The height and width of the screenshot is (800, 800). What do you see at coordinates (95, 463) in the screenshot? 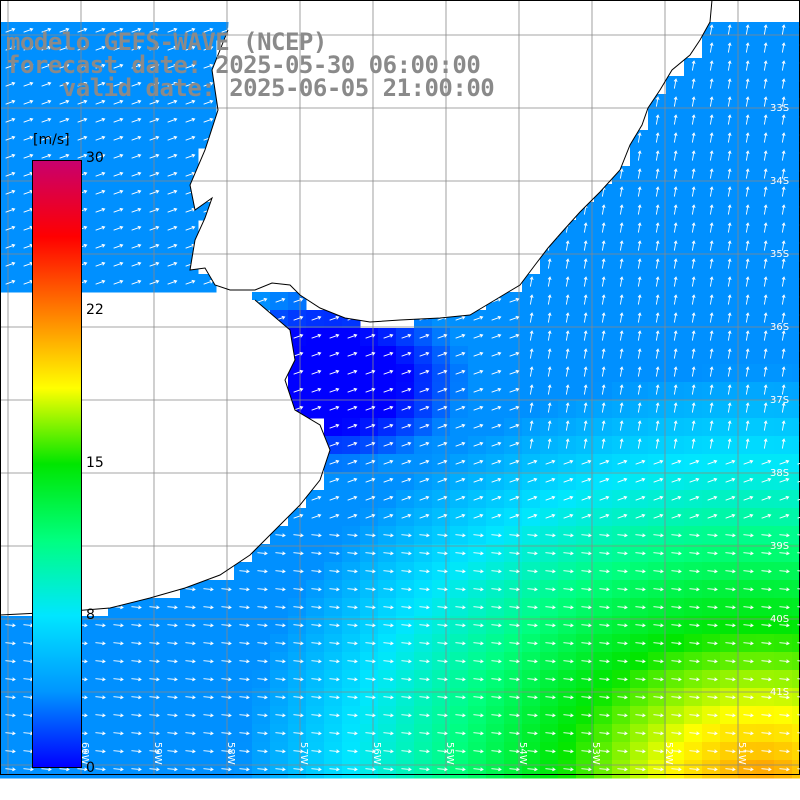
I see `legend-tick-15: 15` at bounding box center [95, 463].